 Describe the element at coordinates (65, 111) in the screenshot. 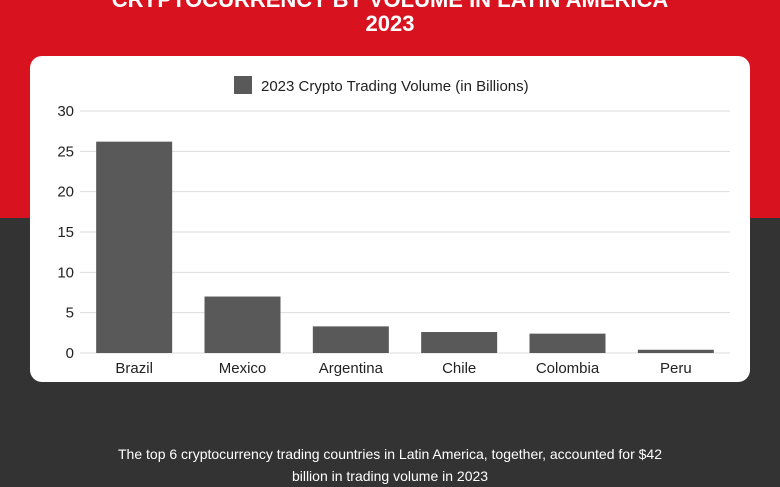

I see `y-tick-label: 30` at that location.